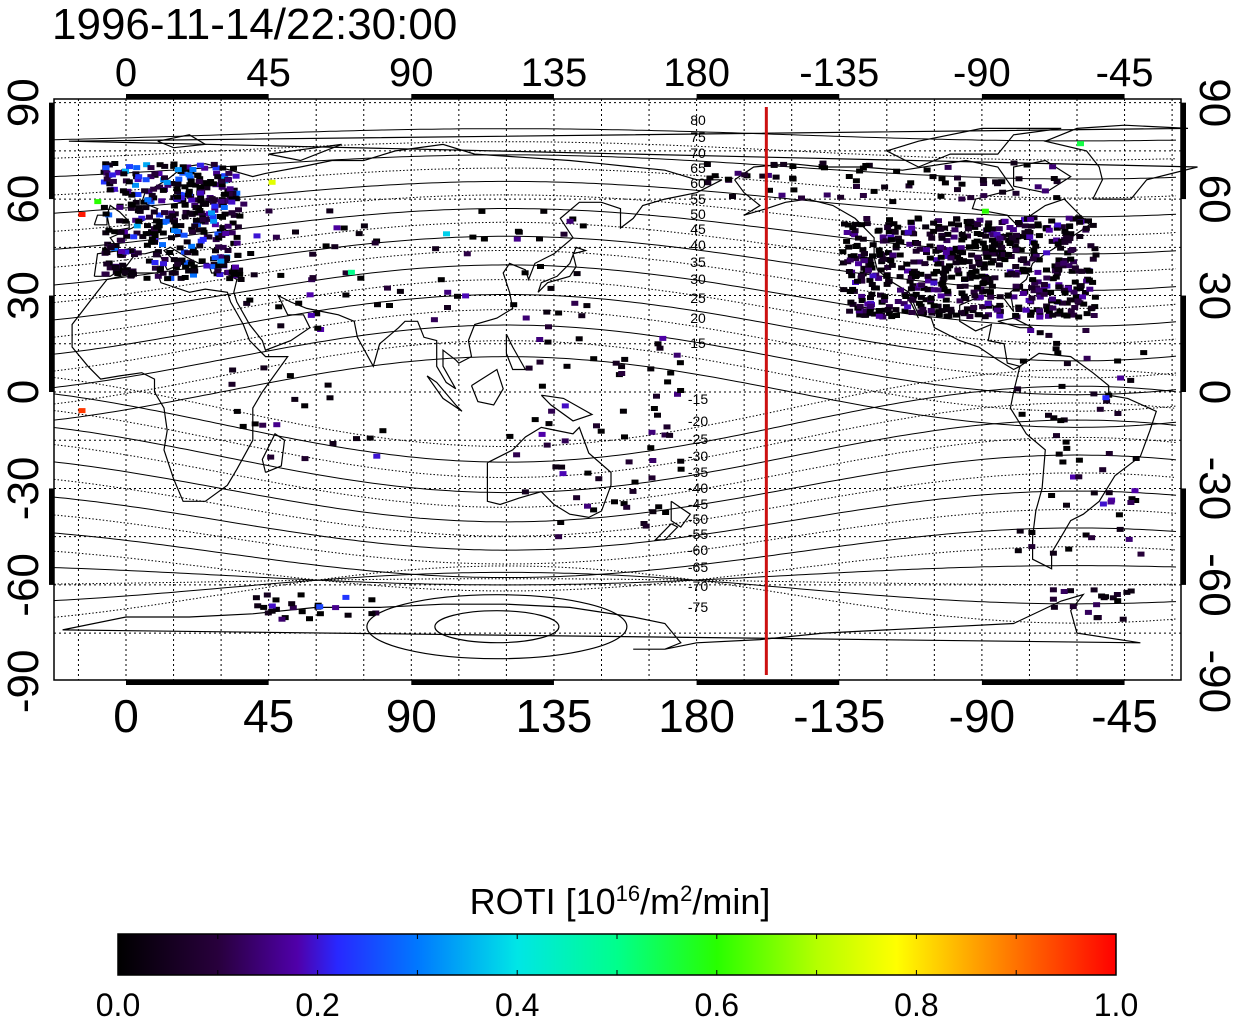  I want to click on lat-tick-label-right: -60, so click(1214, 585).